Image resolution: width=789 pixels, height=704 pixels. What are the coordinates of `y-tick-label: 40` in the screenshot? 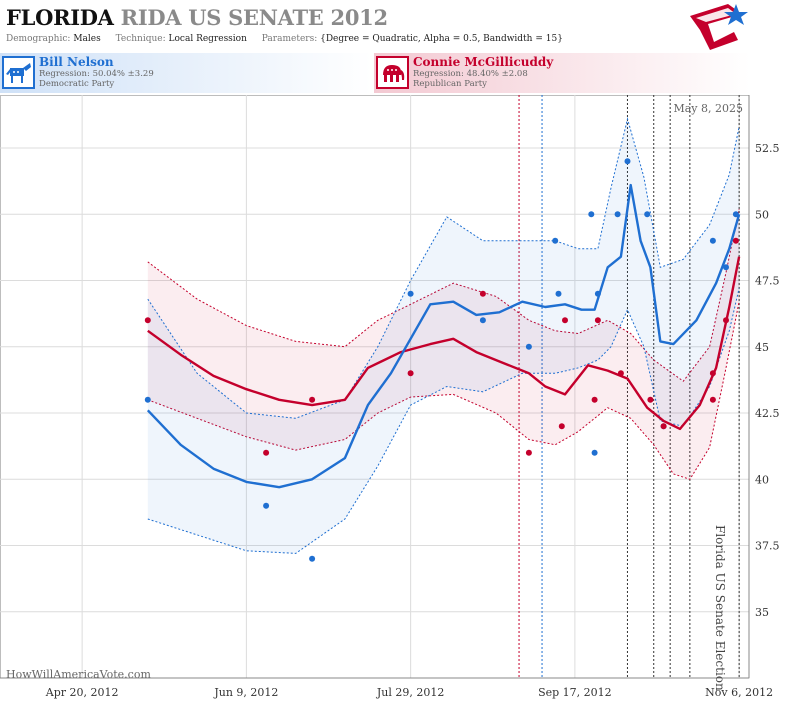 It's located at (762, 479).